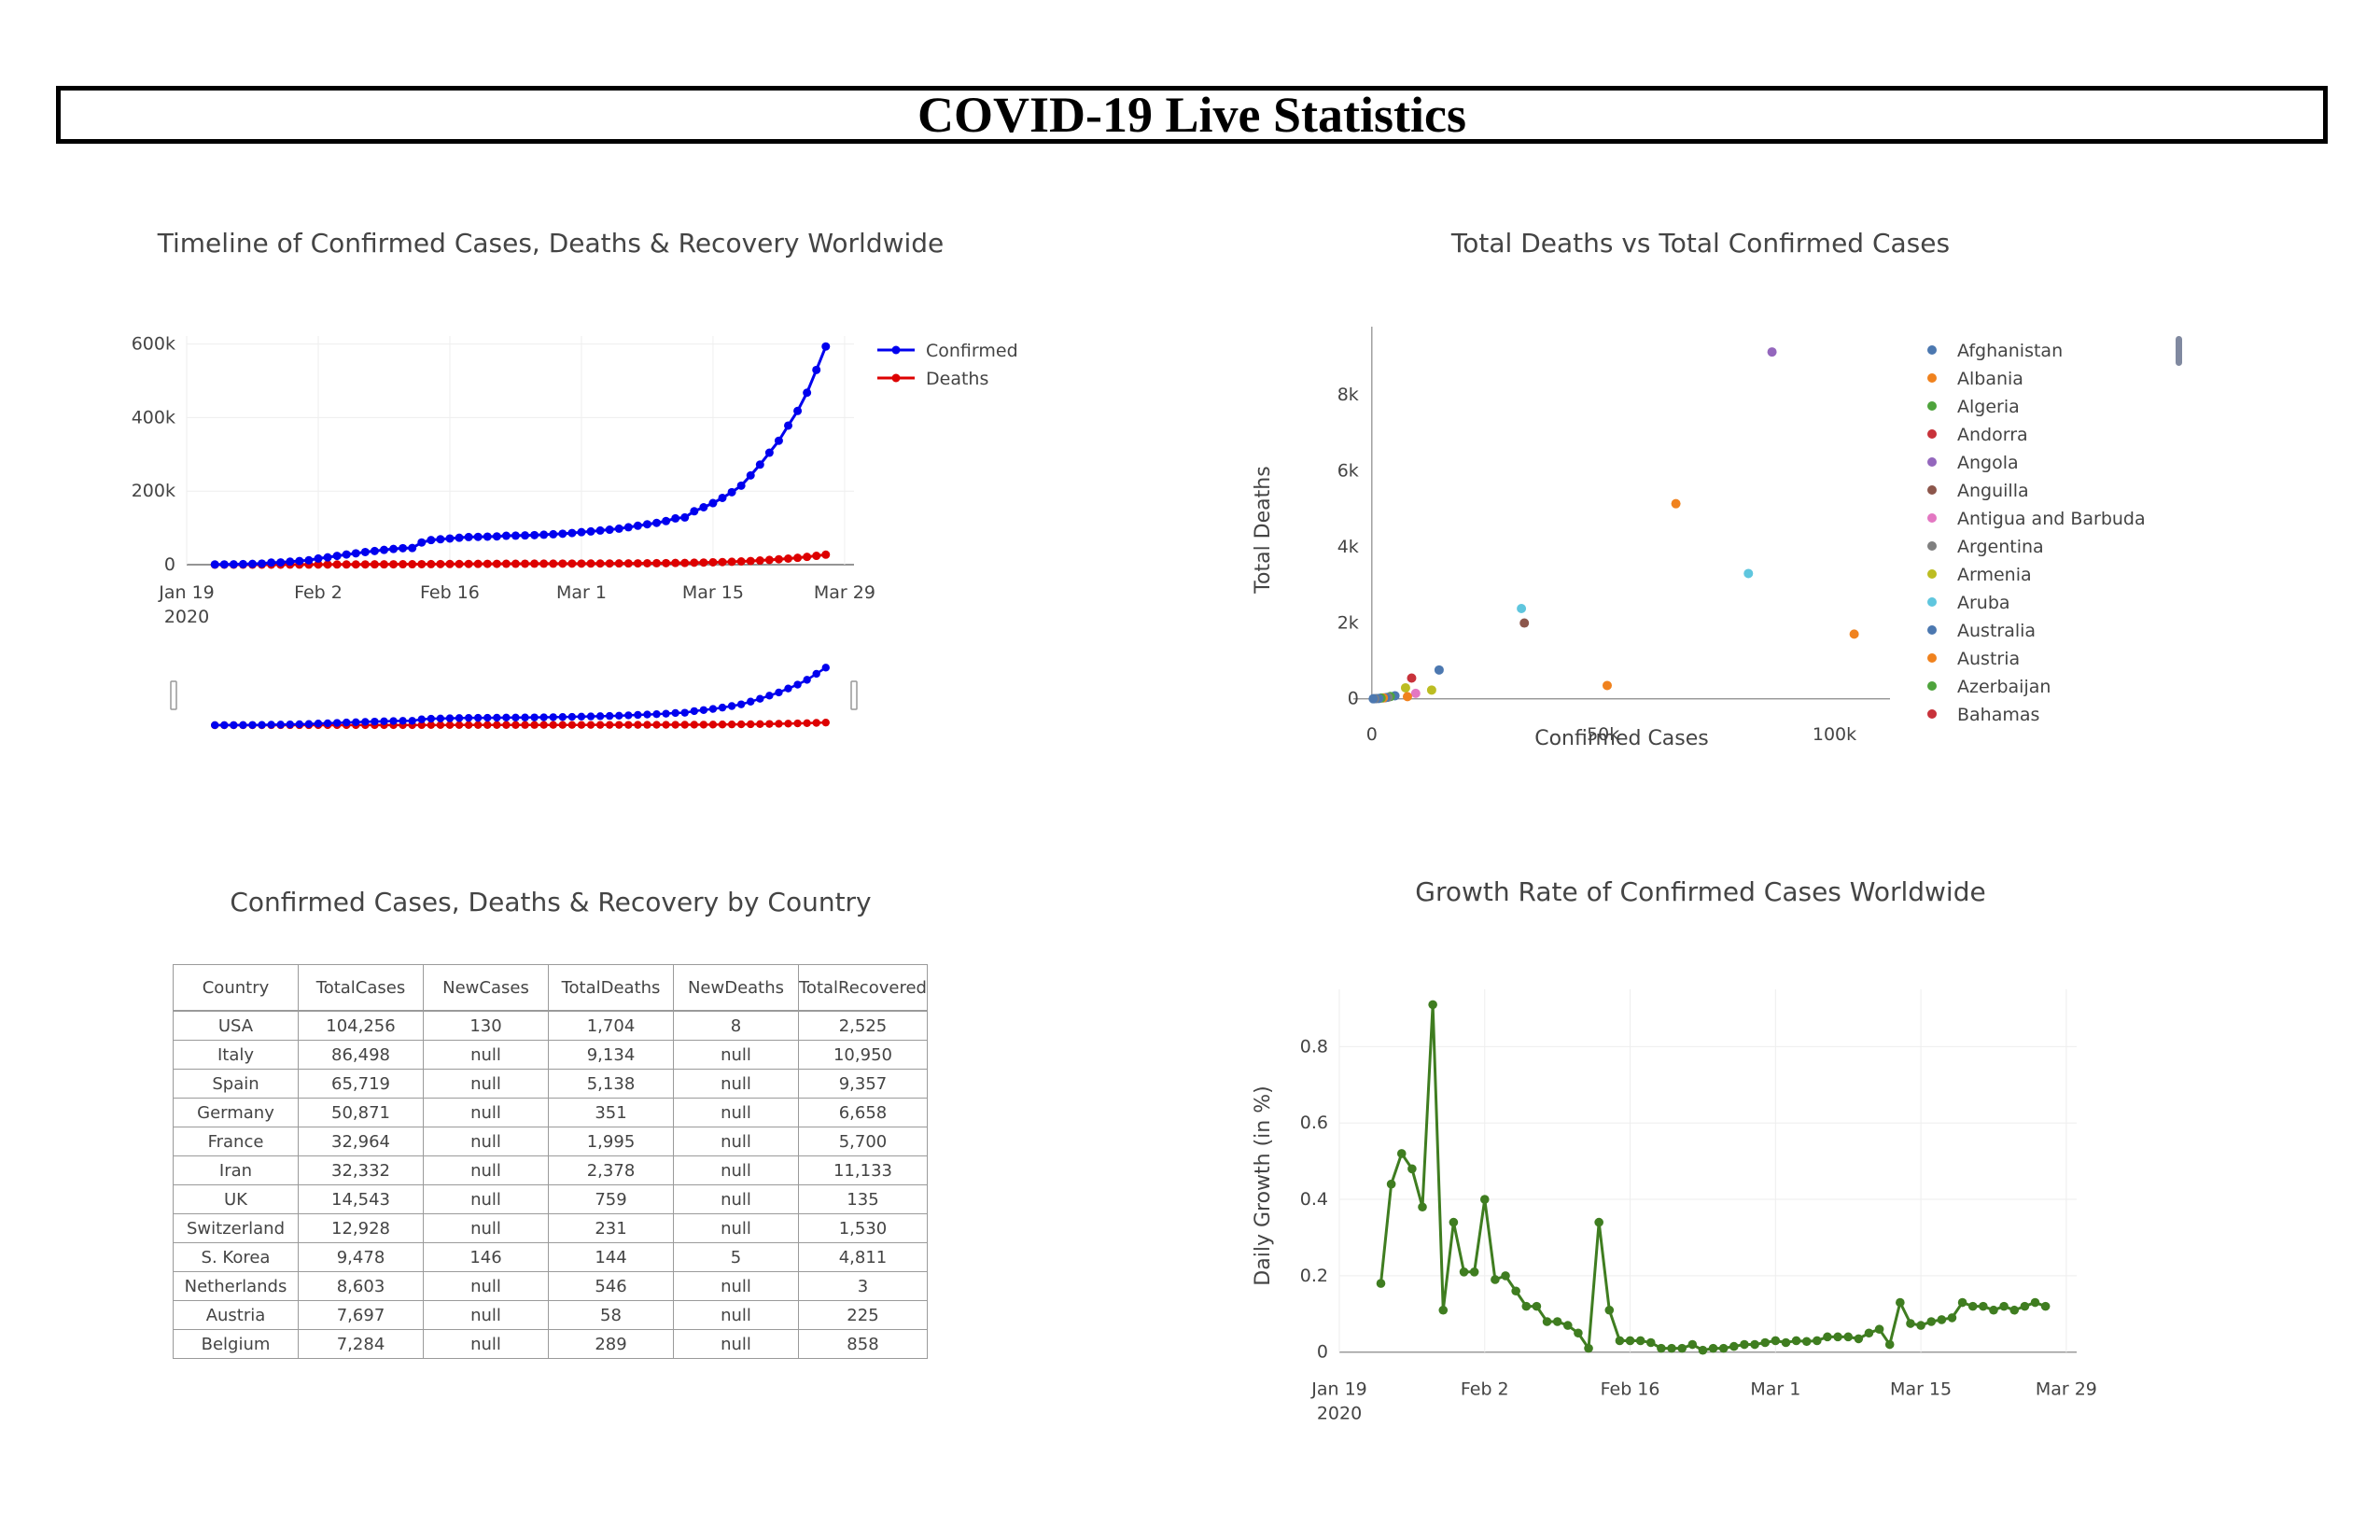 The image size is (2380, 1540). I want to click on table-cell: USA, so click(236, 1025).